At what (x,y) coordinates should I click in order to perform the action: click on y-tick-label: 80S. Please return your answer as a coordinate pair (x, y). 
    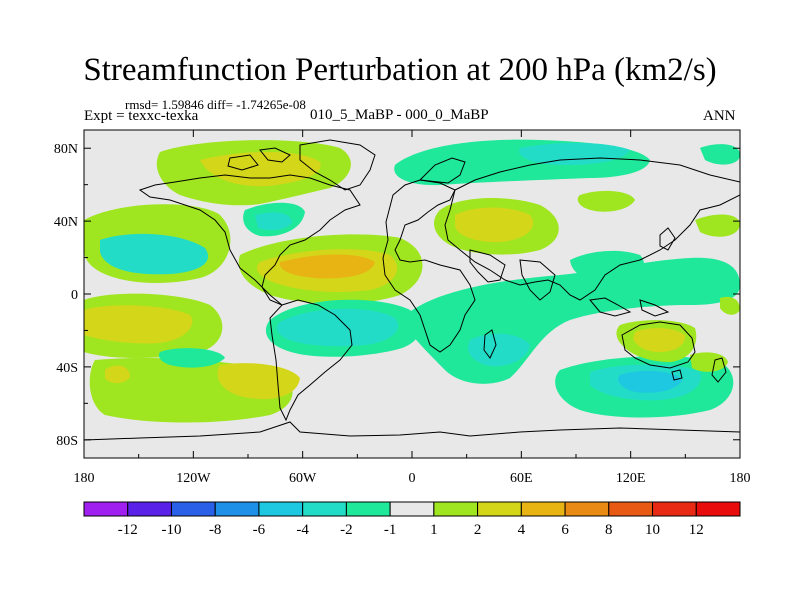
    Looking at the image, I should click on (67, 441).